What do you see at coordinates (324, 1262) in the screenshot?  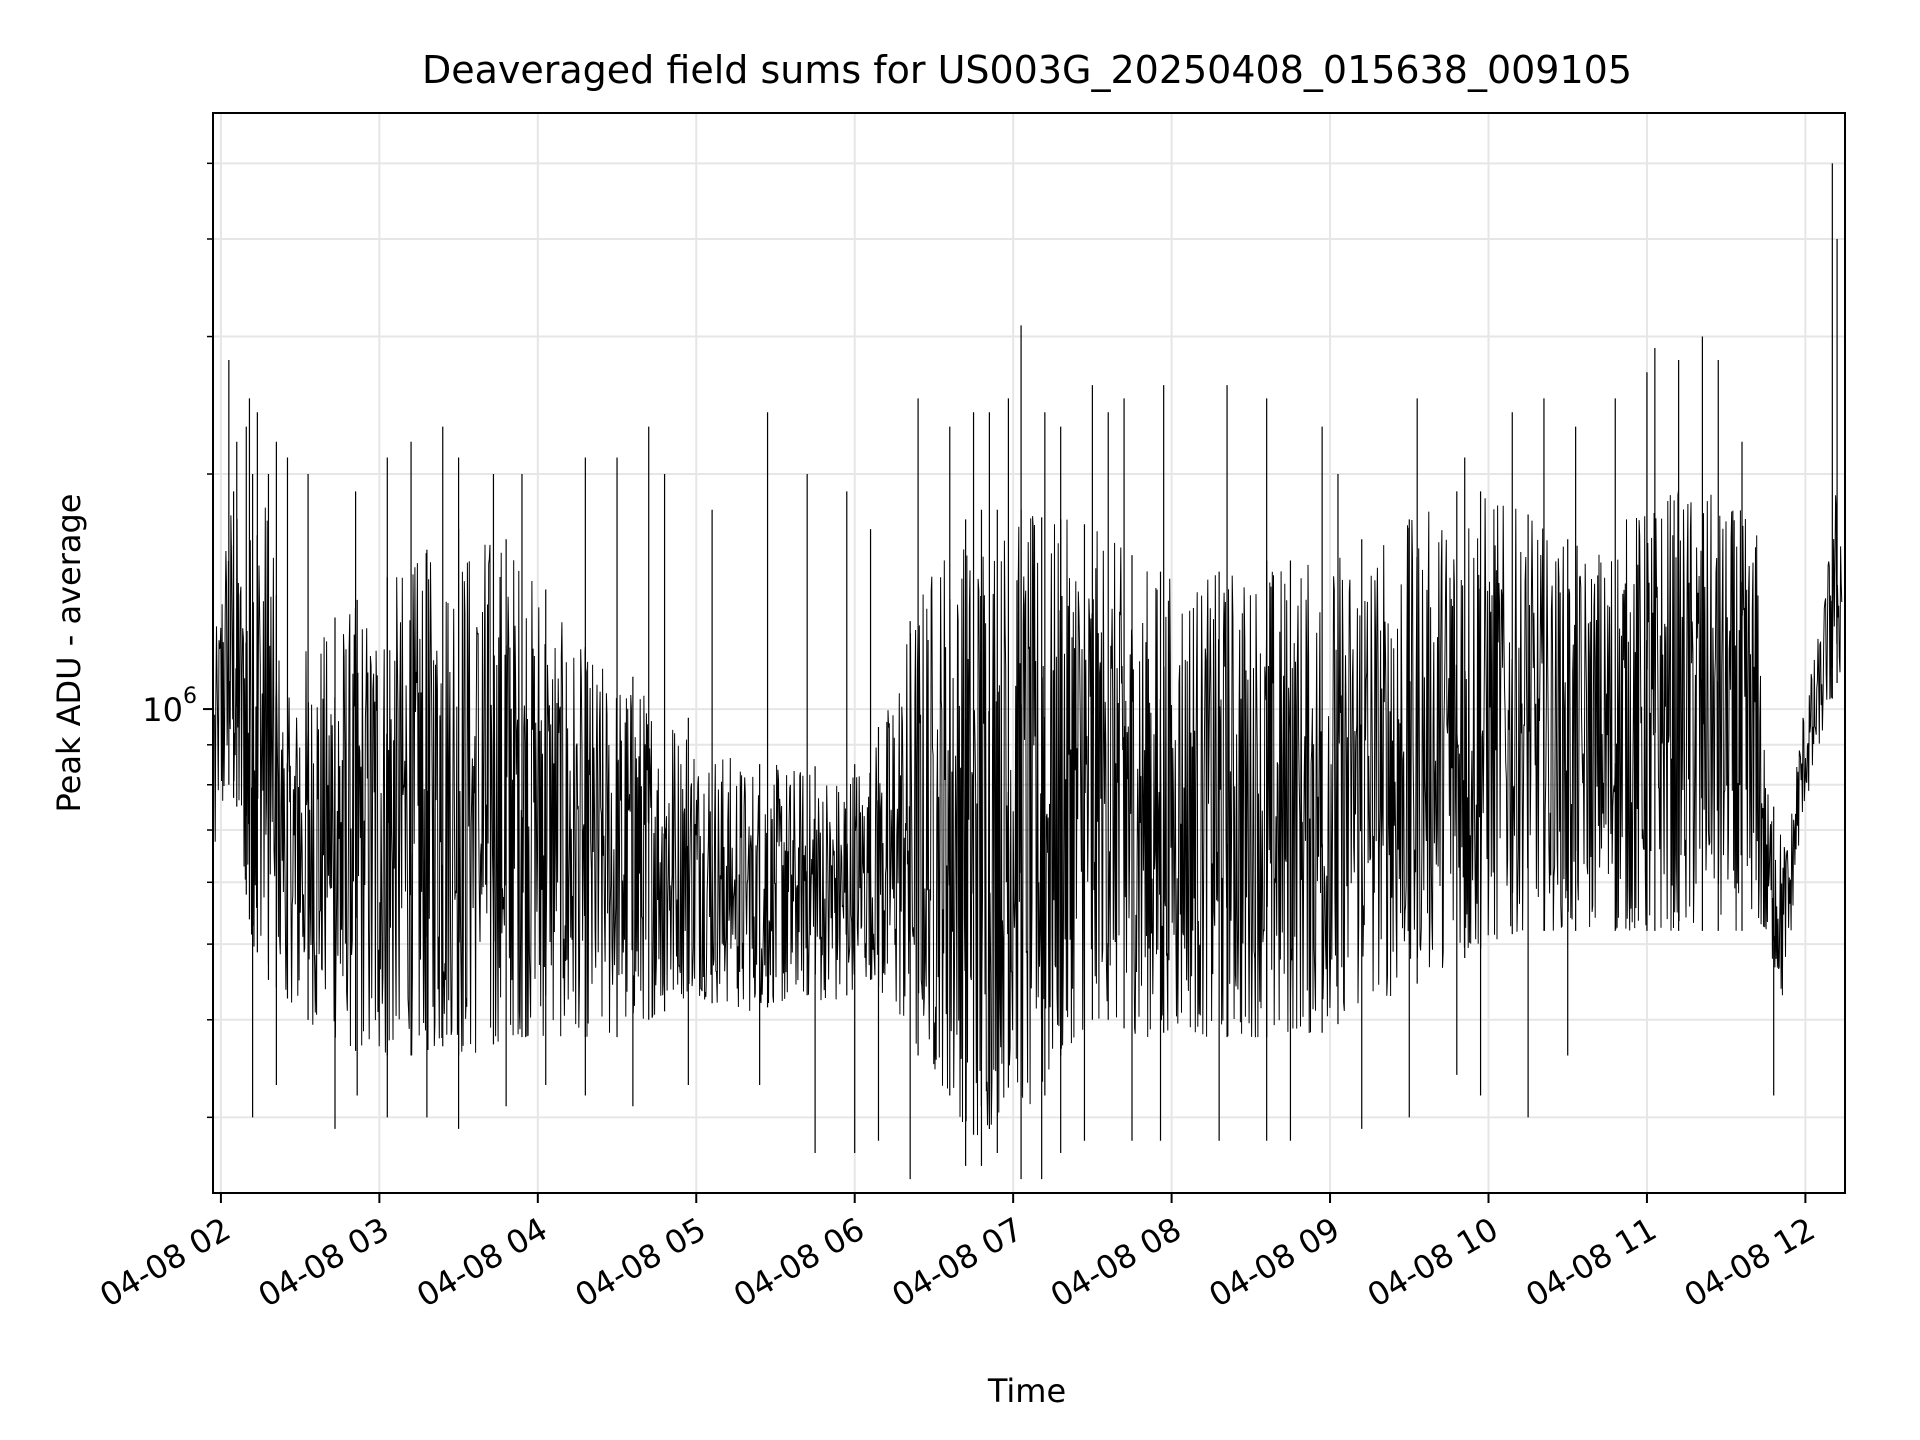 I see `x-tick-label: 04-08 03` at bounding box center [324, 1262].